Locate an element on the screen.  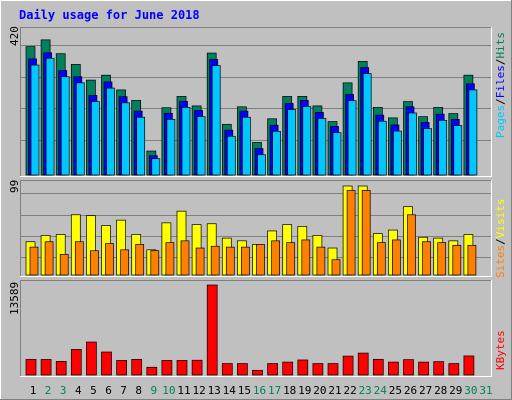
x-label-day-21: 21 is located at coordinates (334, 390).